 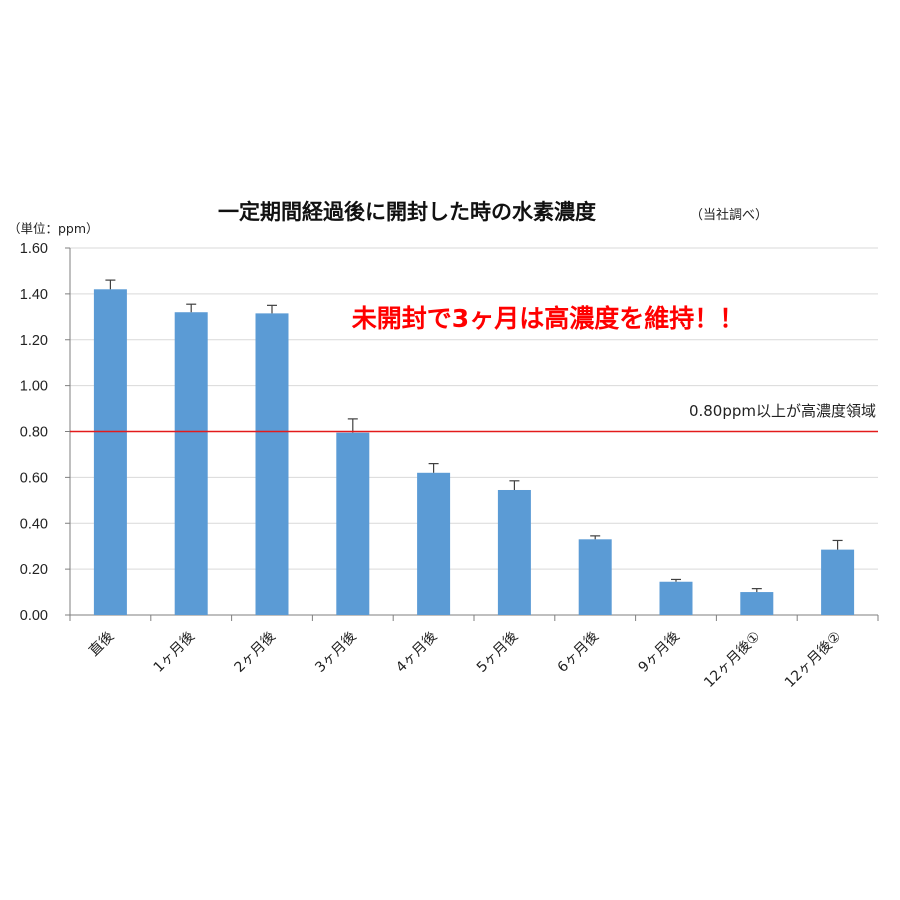 I want to click on y-tick-label: 0.80, so click(x=34, y=433).